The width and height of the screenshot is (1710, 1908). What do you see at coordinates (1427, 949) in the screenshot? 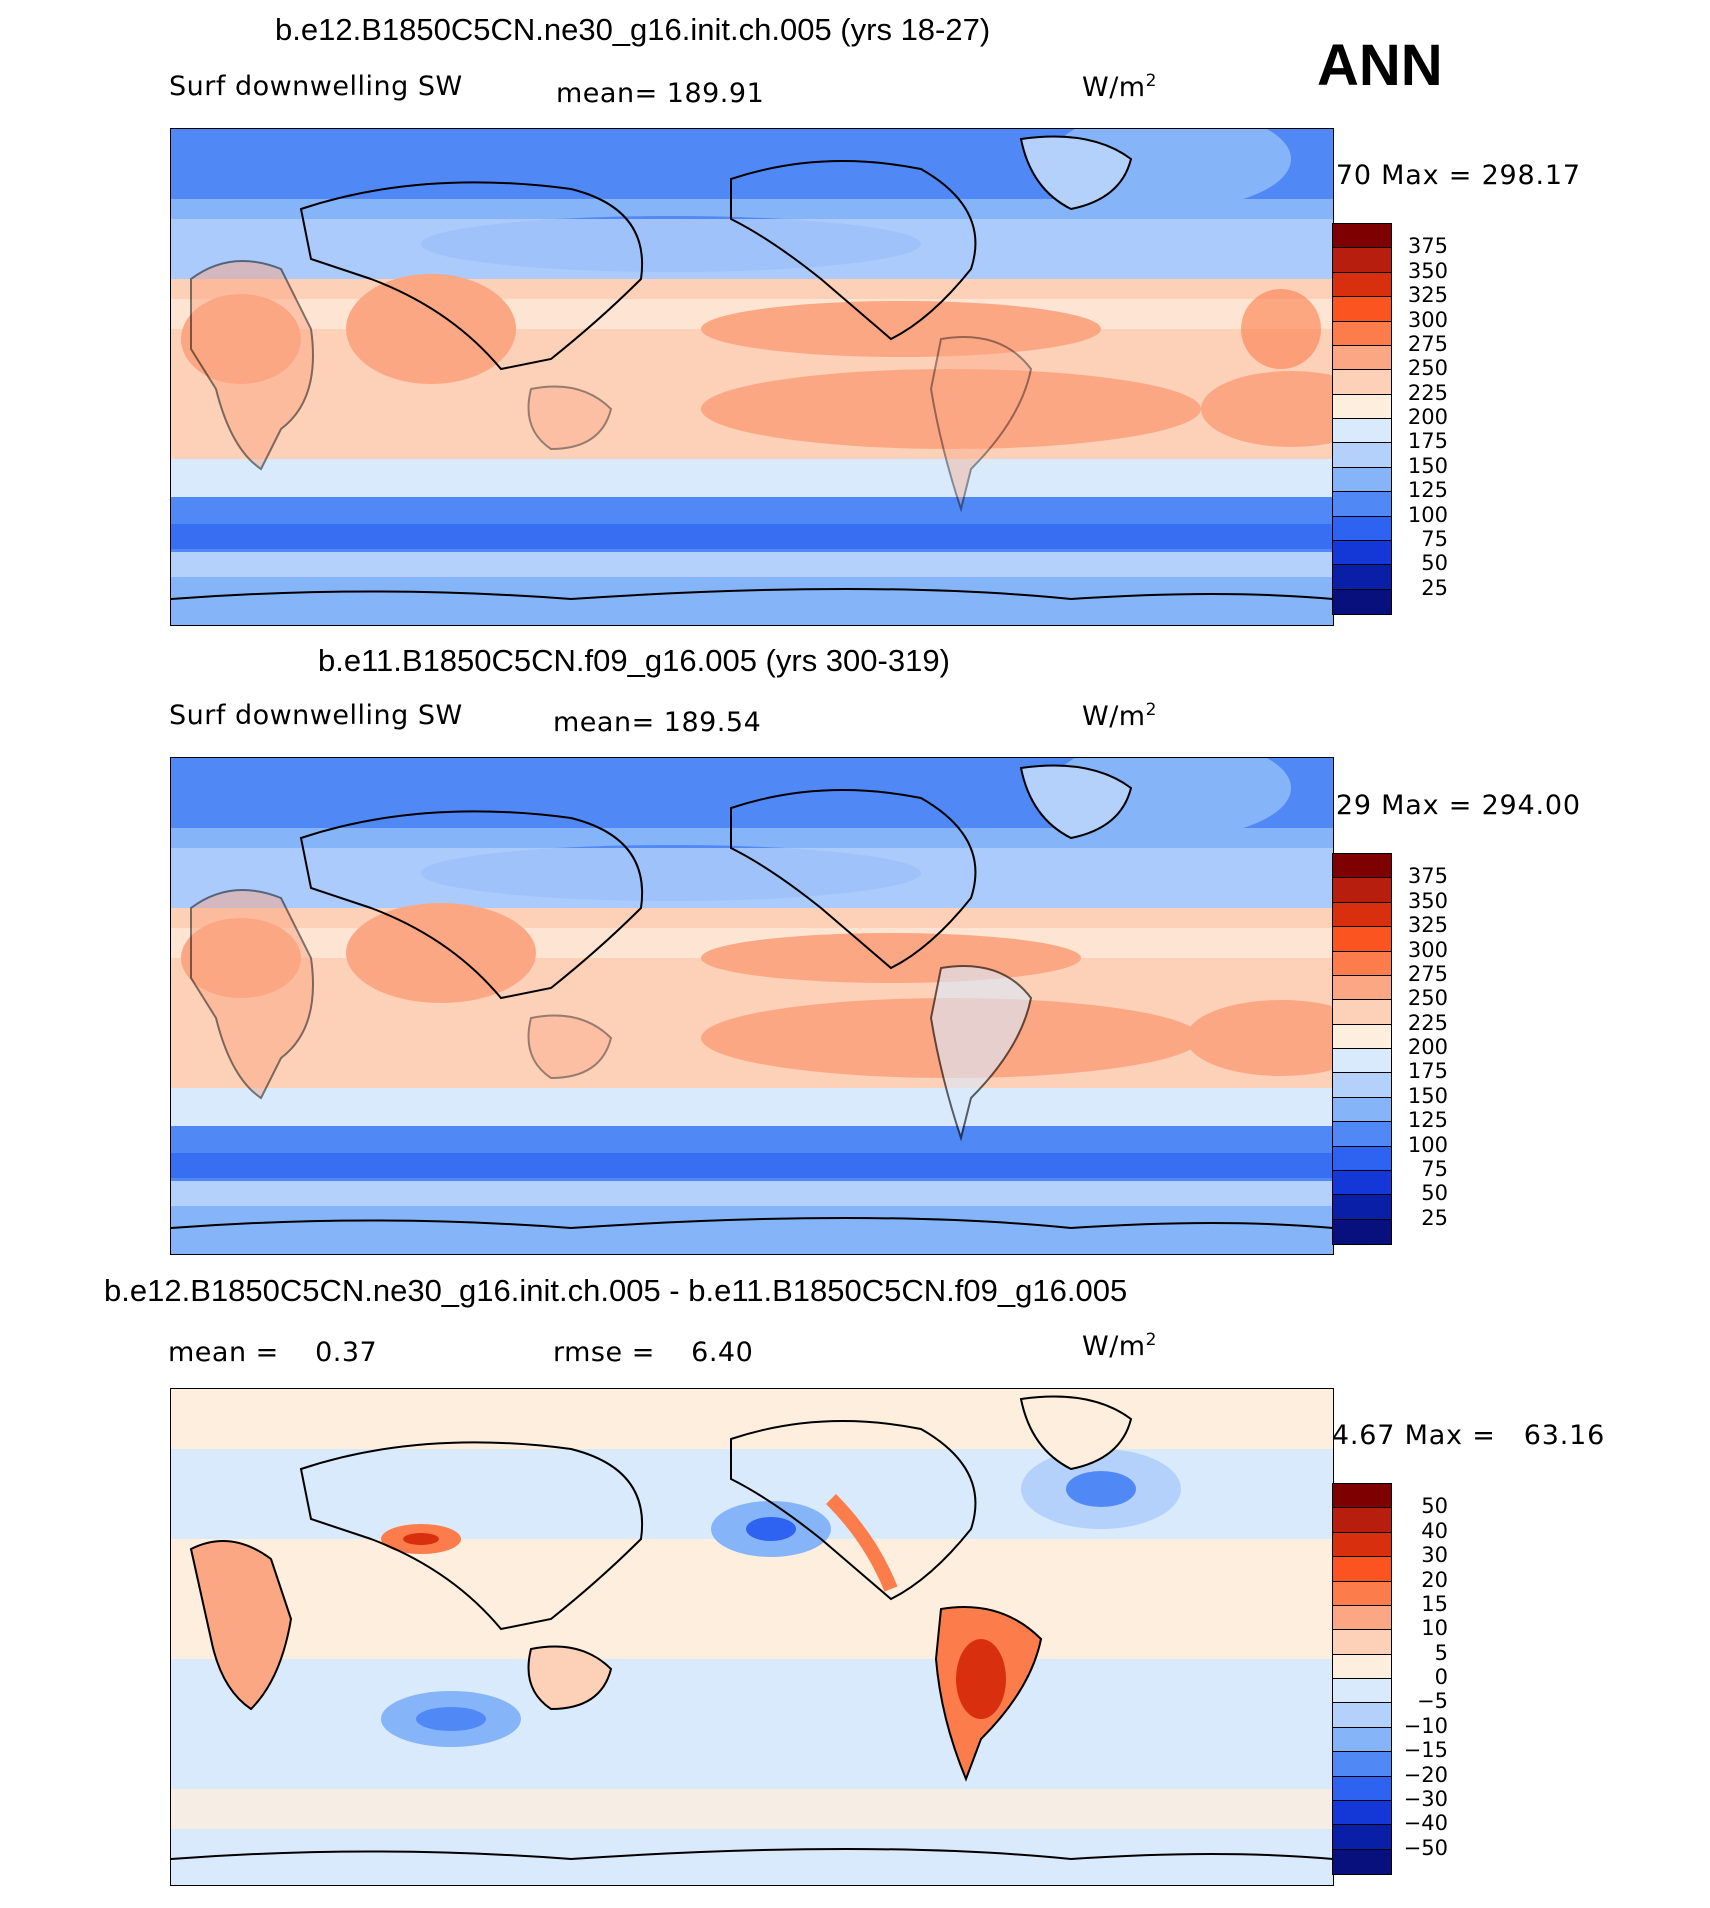
I see `colorbar-tick-label: 300` at bounding box center [1427, 949].